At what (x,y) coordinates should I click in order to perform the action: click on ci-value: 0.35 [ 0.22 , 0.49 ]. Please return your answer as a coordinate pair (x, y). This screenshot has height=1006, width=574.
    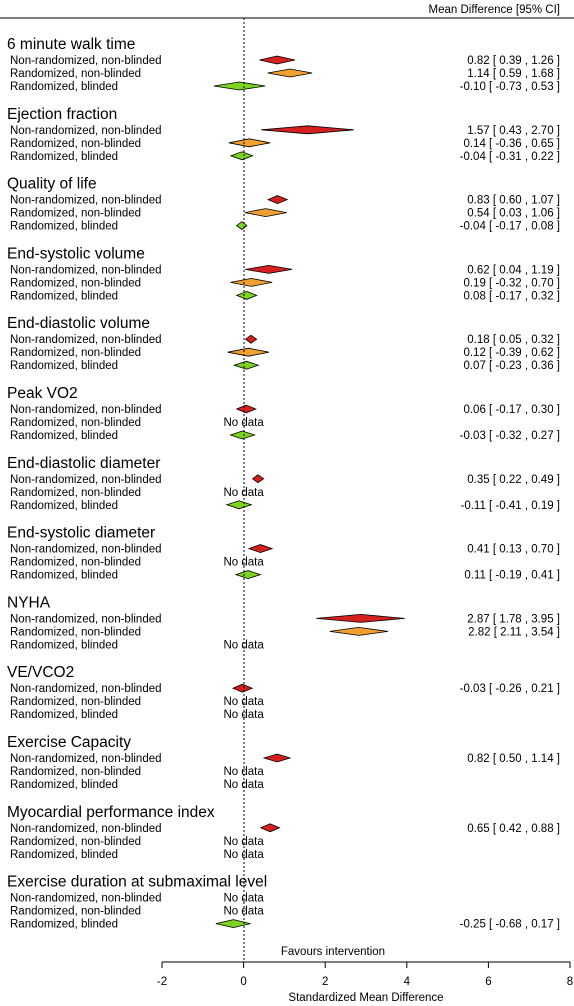
    Looking at the image, I should click on (513, 480).